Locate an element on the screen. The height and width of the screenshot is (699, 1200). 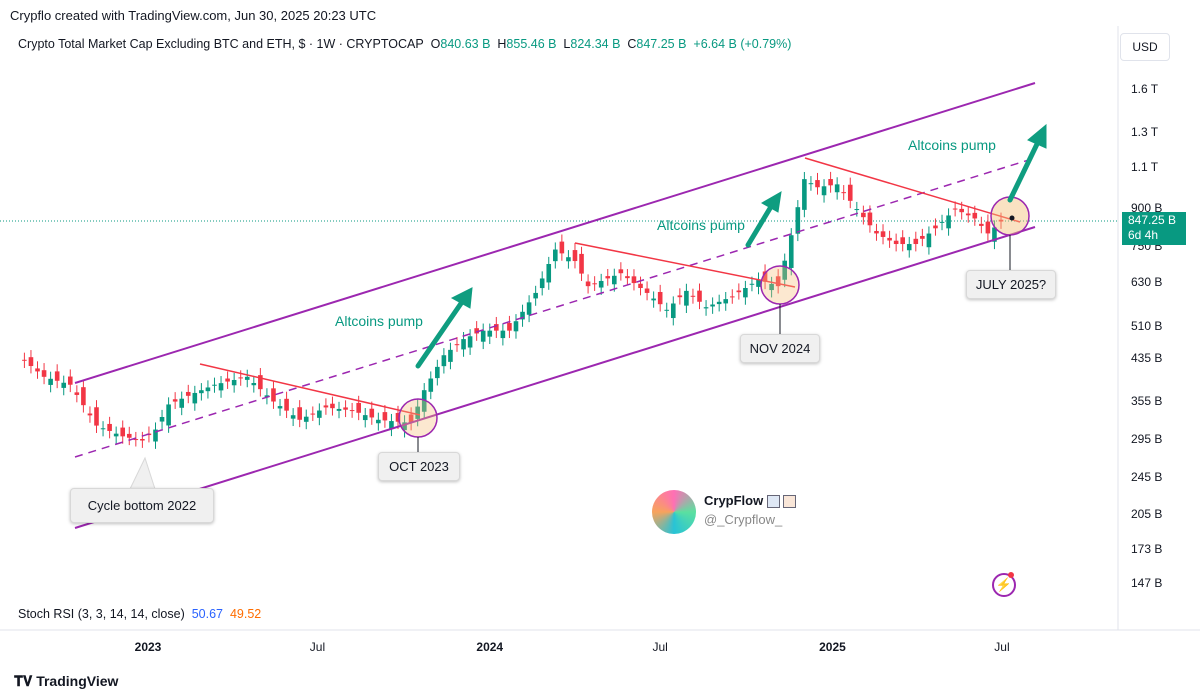
tradingview-logo: 𝐓𝐕 TradingView is located at coordinates (66, 681).